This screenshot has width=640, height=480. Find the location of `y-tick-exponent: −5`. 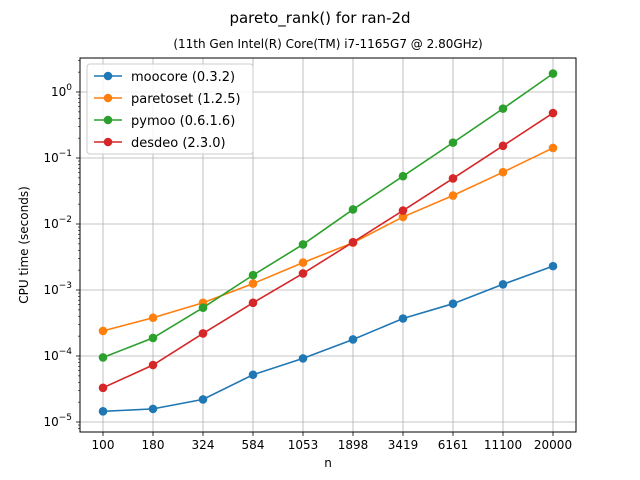

y-tick-exponent: −5 is located at coordinates (65, 418).